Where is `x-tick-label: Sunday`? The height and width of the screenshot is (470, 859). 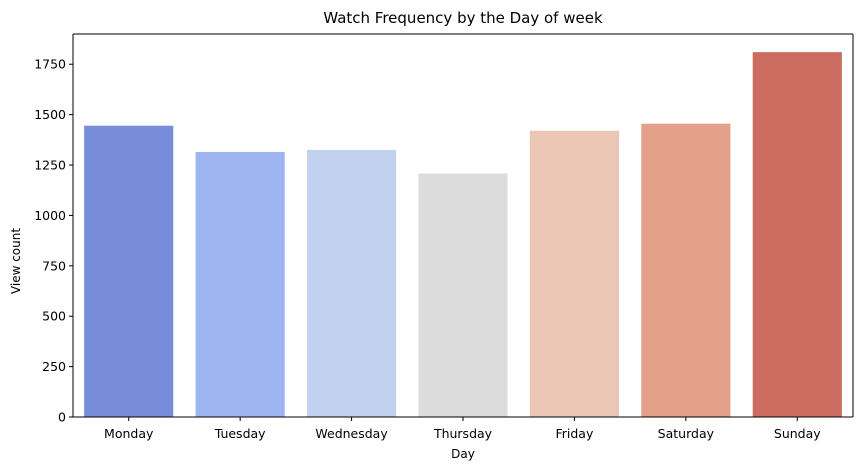 x-tick-label: Sunday is located at coordinates (797, 433).